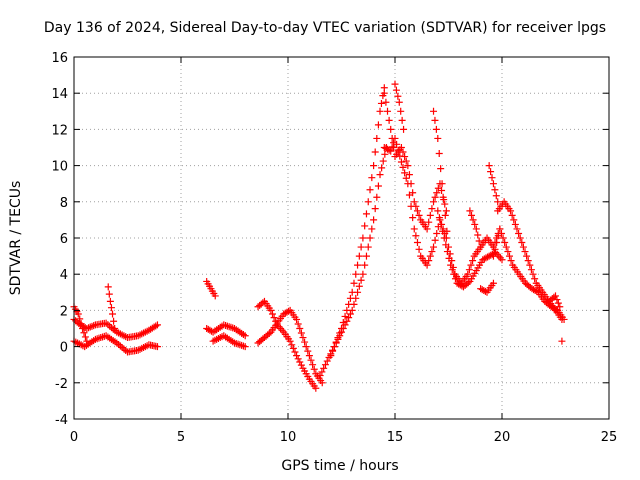 The height and width of the screenshot is (480, 640). Describe the element at coordinates (395, 437) in the screenshot. I see `x-tick-label: 15` at that location.